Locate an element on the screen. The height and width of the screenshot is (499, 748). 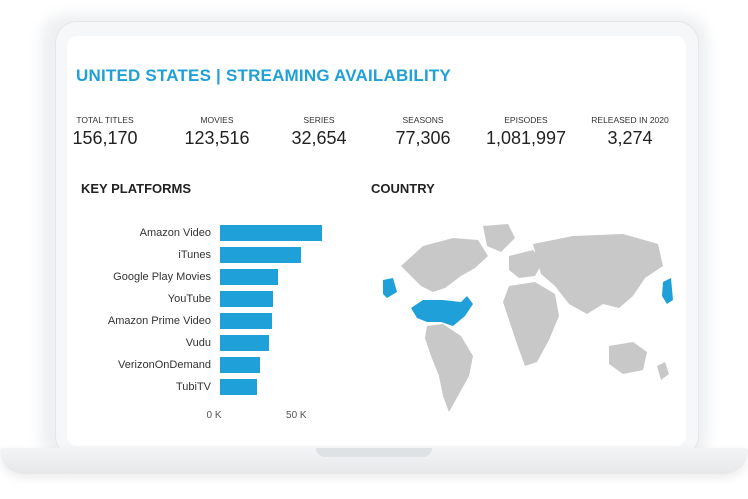
country-title: COUNTRY is located at coordinates (403, 188).